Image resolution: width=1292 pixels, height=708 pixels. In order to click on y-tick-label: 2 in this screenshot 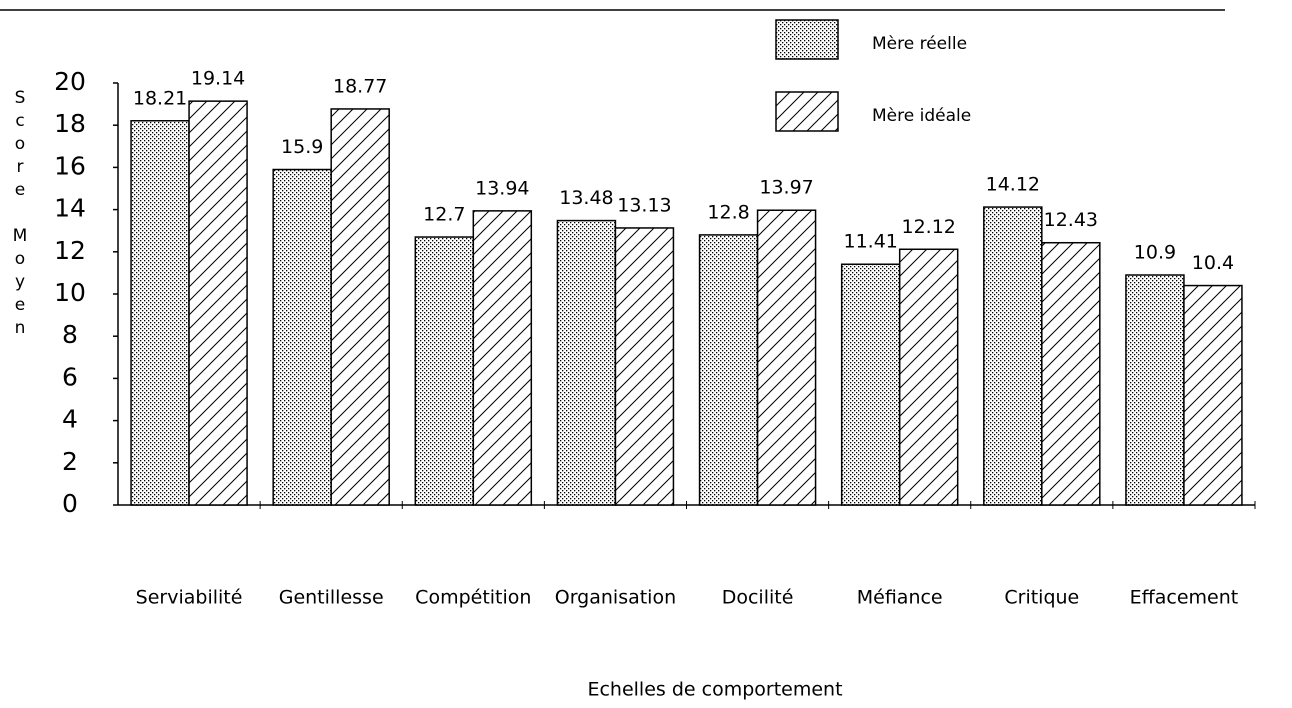, I will do `click(70, 461)`.